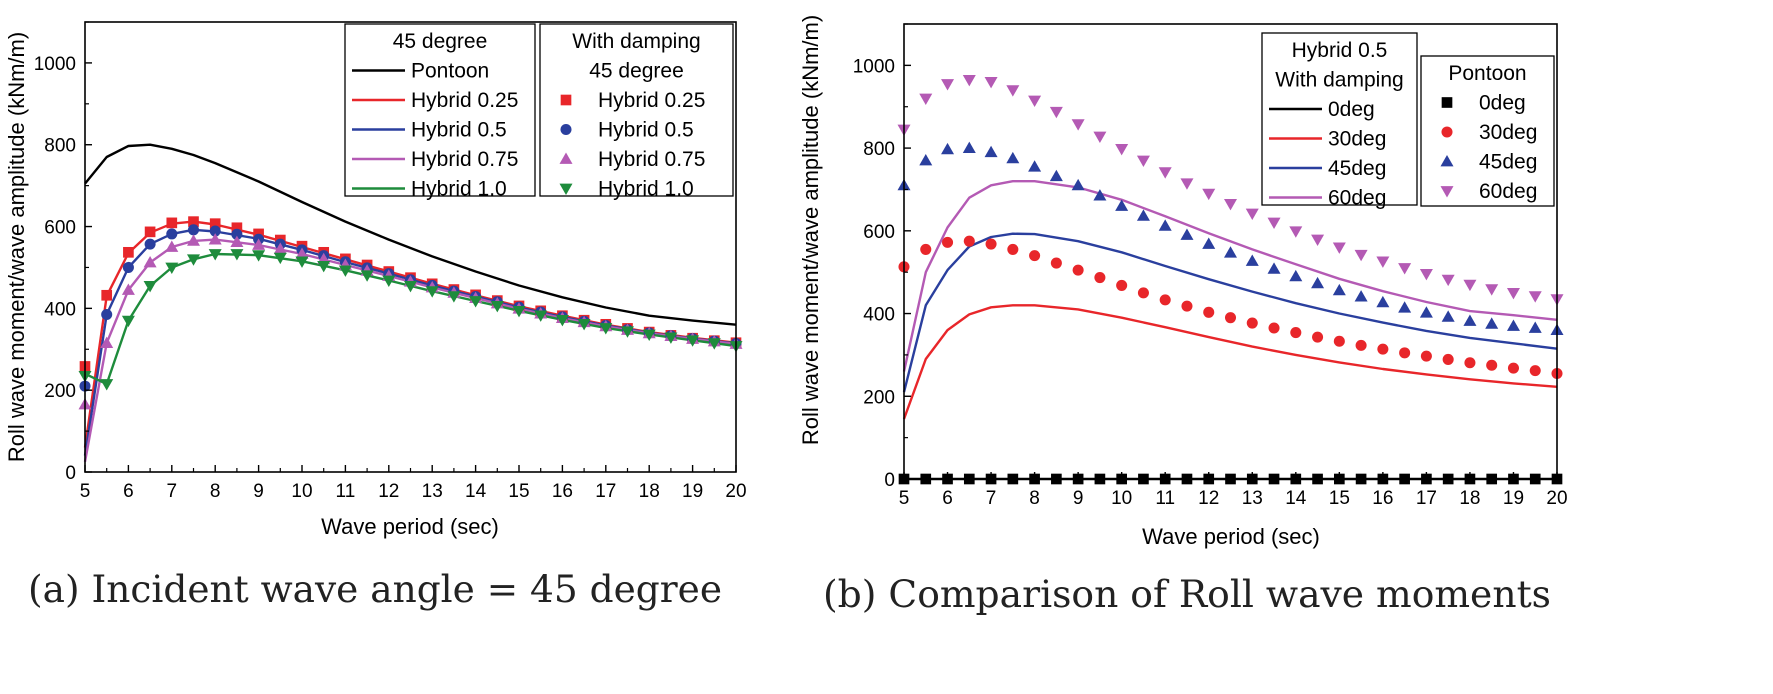  What do you see at coordinates (464, 159) in the screenshot?
I see `chart-a-legend-label-hybrid-0-75: Hybrid 0.75` at bounding box center [464, 159].